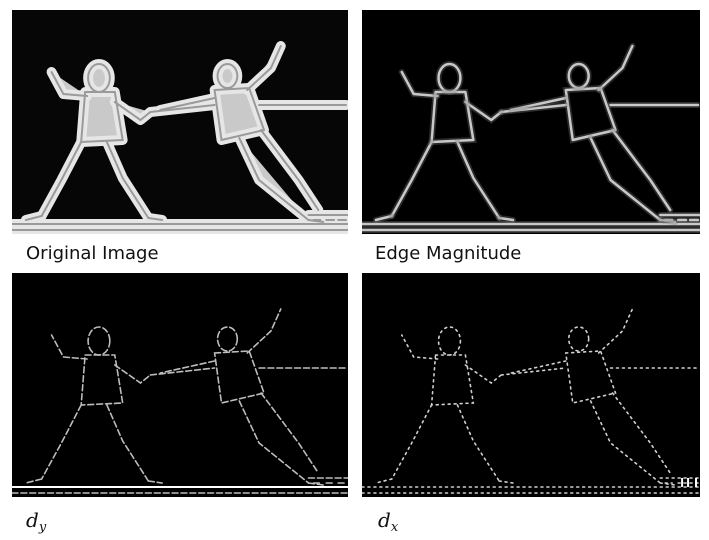 This screenshot has width=709, height=540. What do you see at coordinates (448, 253) in the screenshot?
I see `caption-edge-magnitude: Edge Magnitude` at bounding box center [448, 253].